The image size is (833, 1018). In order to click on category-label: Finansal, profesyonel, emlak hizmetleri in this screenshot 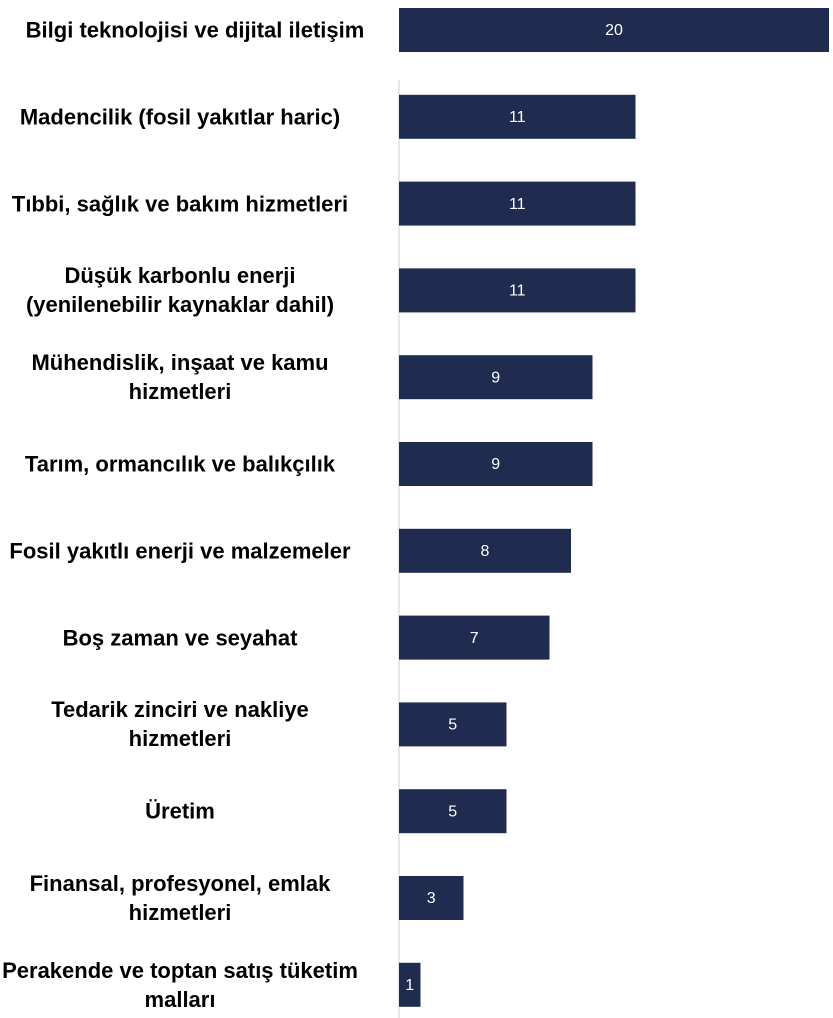, I will do `click(180, 898)`.